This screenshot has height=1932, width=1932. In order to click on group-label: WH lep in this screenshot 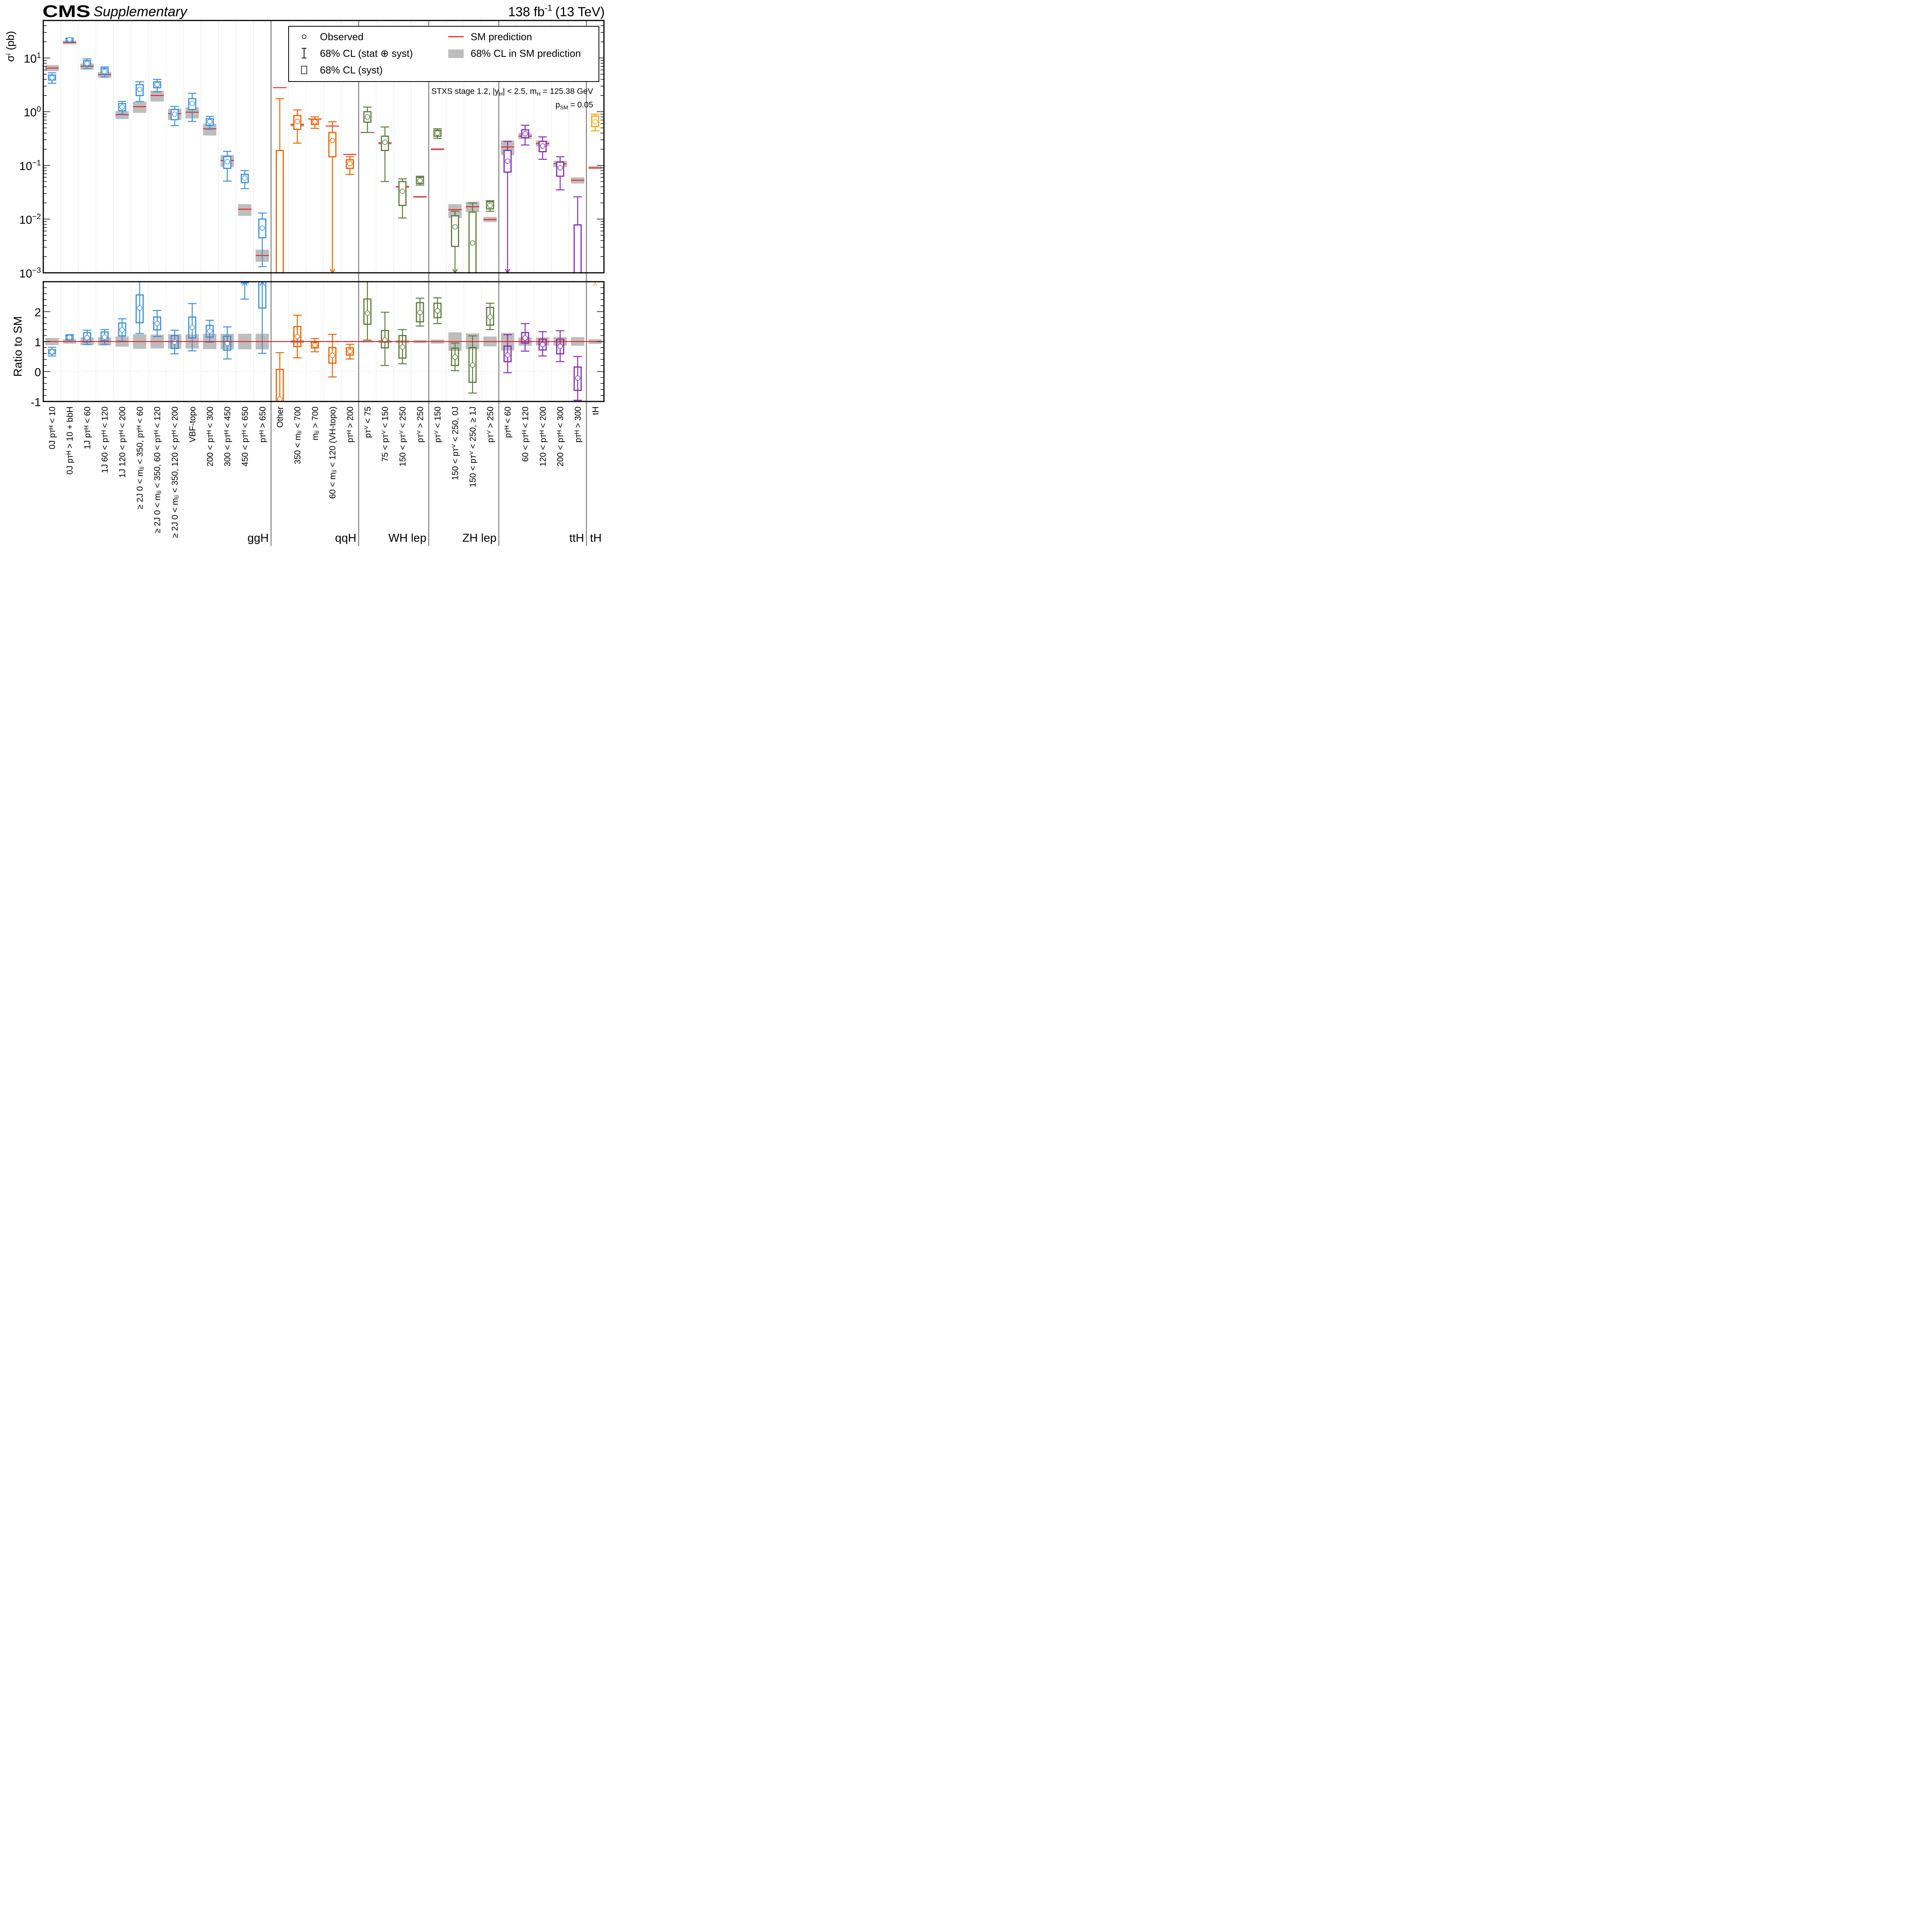, I will do `click(407, 538)`.